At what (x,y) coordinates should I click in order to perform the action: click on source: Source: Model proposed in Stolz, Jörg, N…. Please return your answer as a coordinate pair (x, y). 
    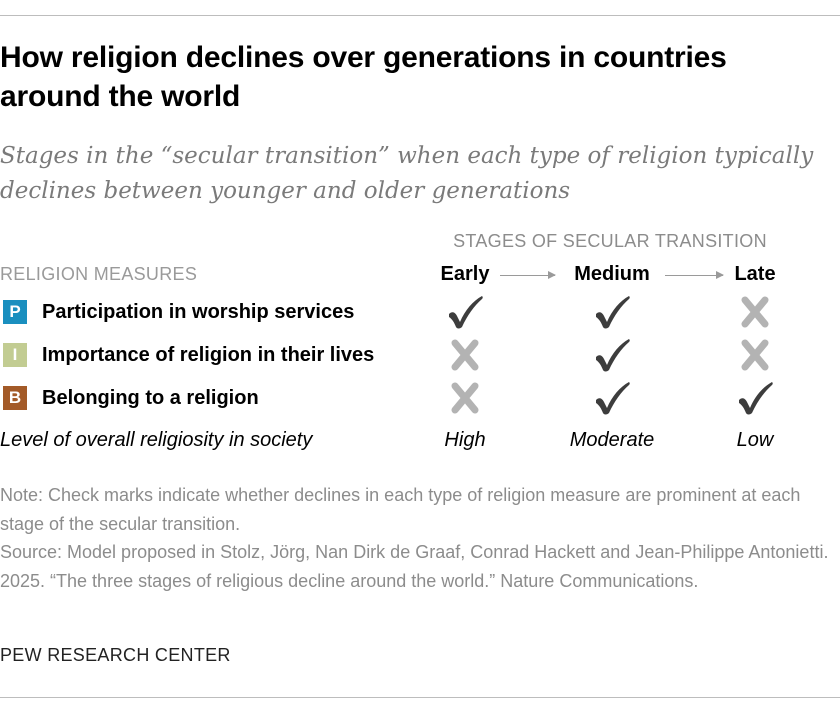
    Looking at the image, I should click on (414, 566).